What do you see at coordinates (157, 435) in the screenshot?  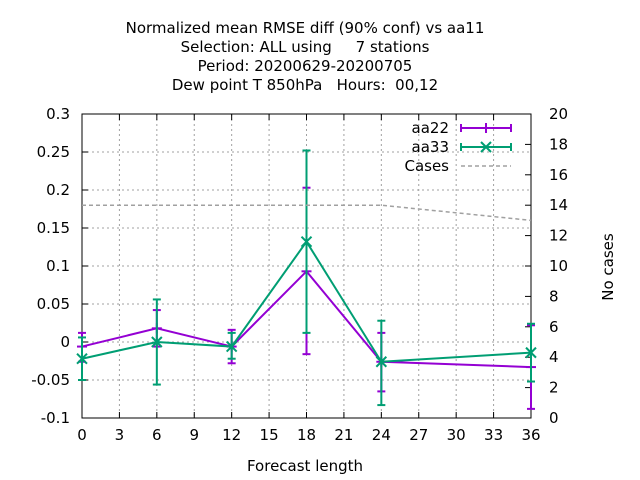 I see `x-tick-label: 6` at bounding box center [157, 435].